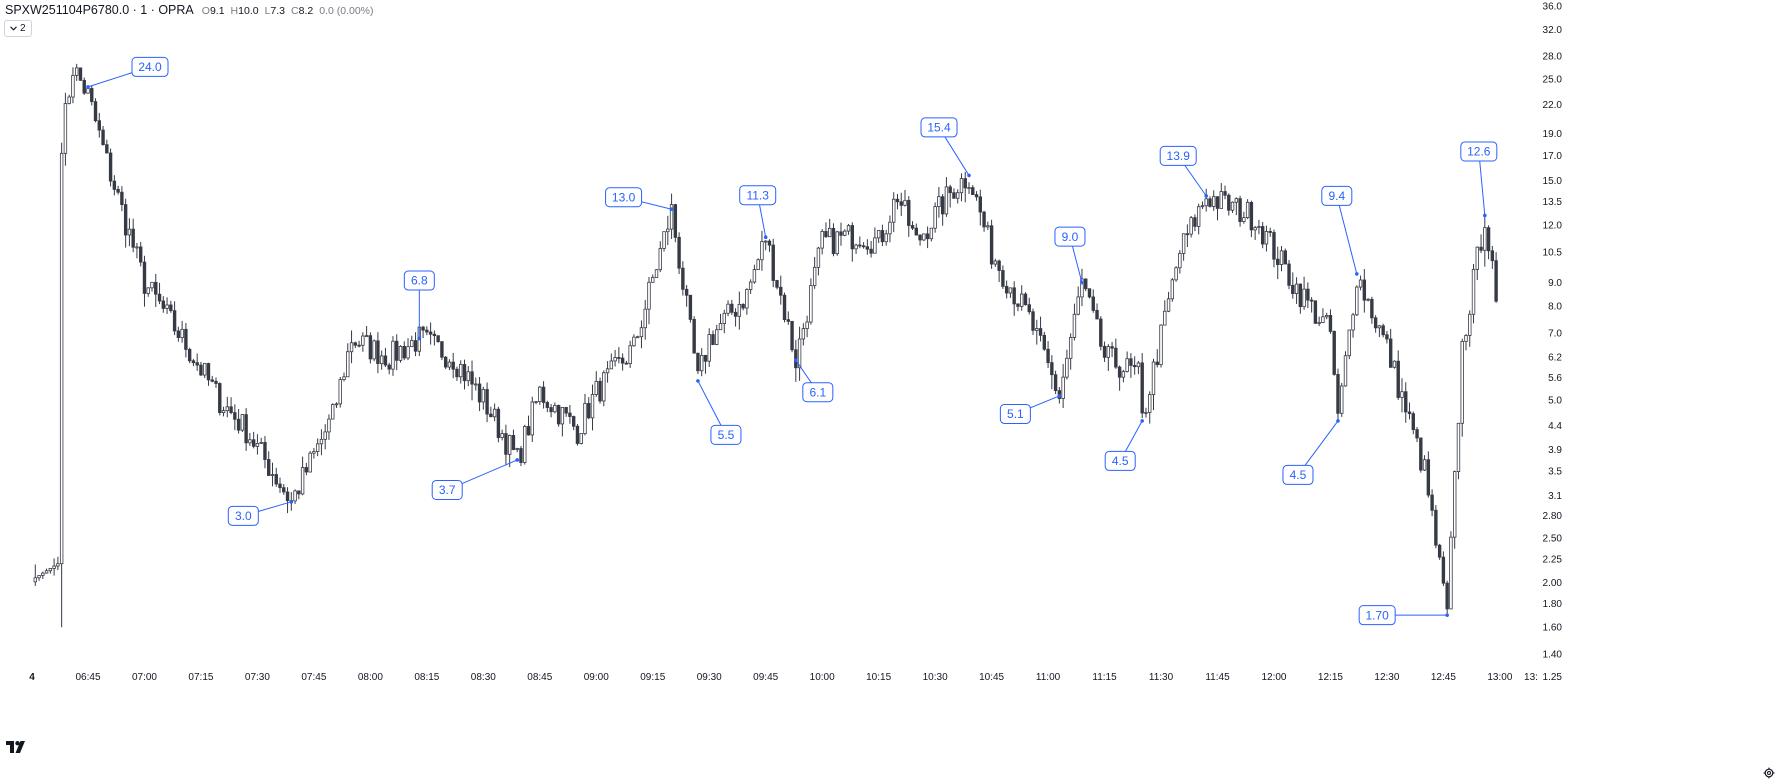 This screenshot has width=1787, height=784. What do you see at coordinates (18, 28) in the screenshot?
I see `collapse-indicators-button: 2` at bounding box center [18, 28].